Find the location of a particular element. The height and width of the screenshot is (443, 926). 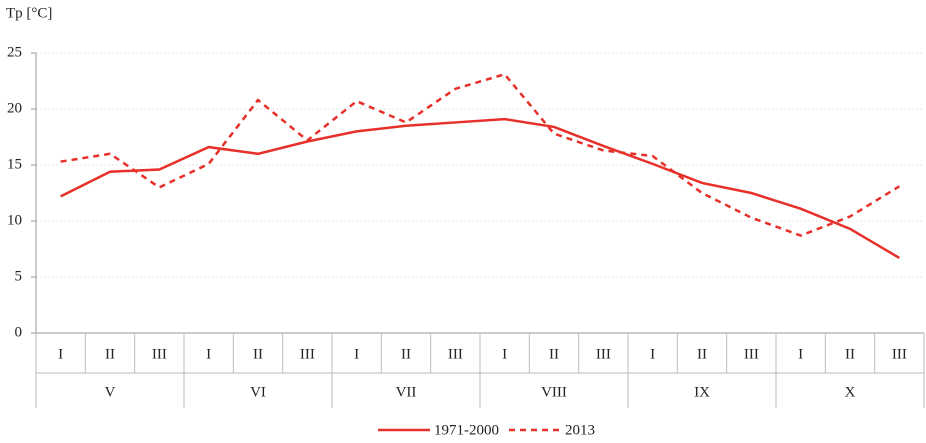

y-tick-label: 15 is located at coordinates (14, 164).